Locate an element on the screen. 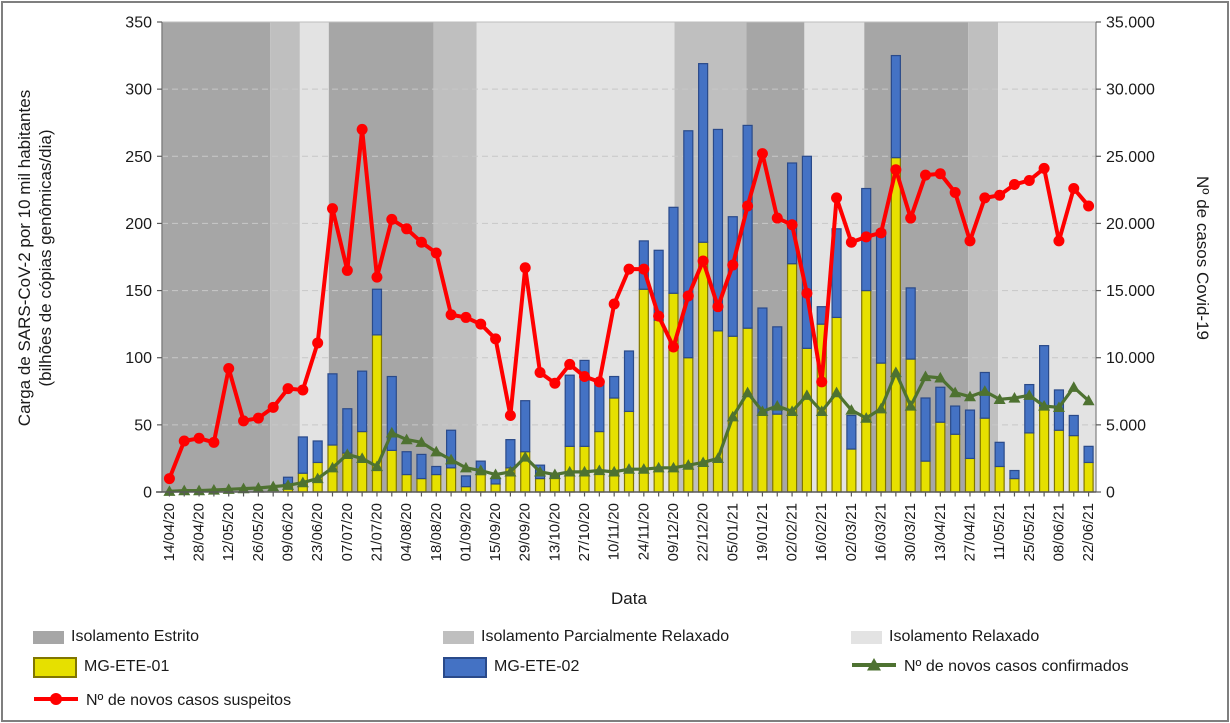  x-axis-tick-label: 23/06/20 is located at coordinates (317, 532).